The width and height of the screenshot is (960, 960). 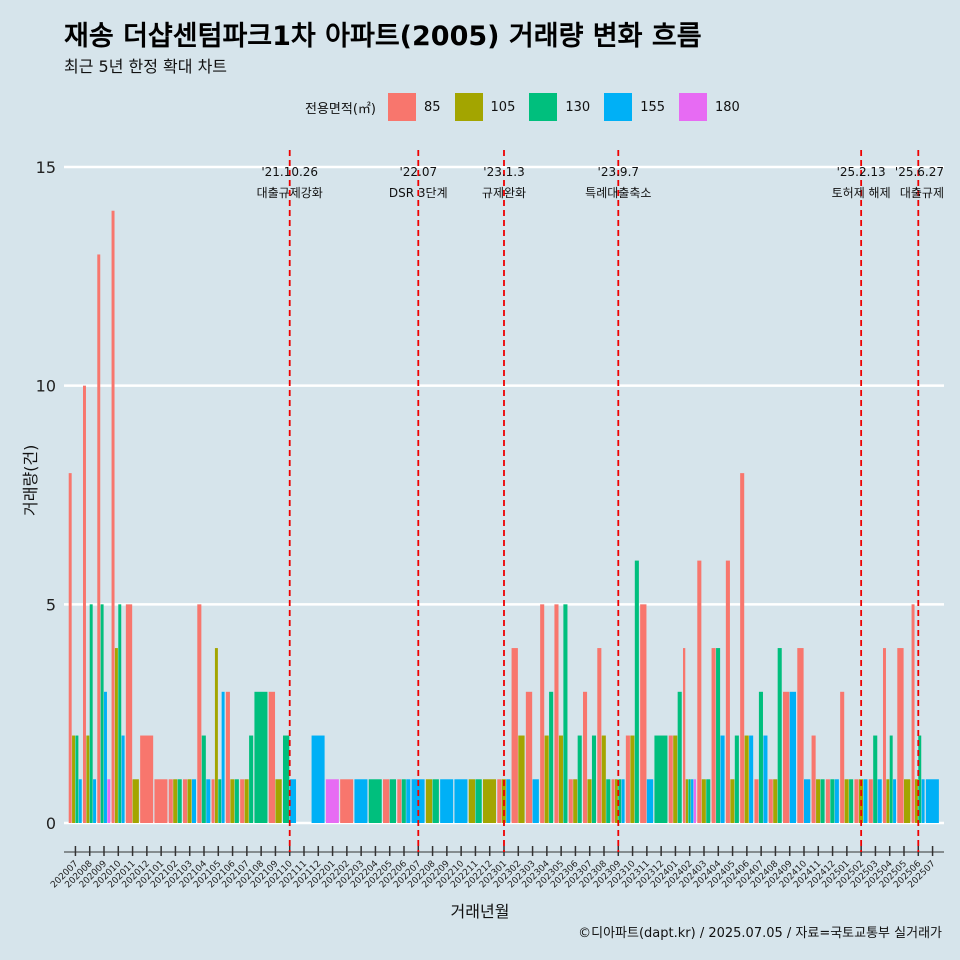 What do you see at coordinates (418, 193) in the screenshot?
I see `event-name-label: DSR 3단계` at bounding box center [418, 193].